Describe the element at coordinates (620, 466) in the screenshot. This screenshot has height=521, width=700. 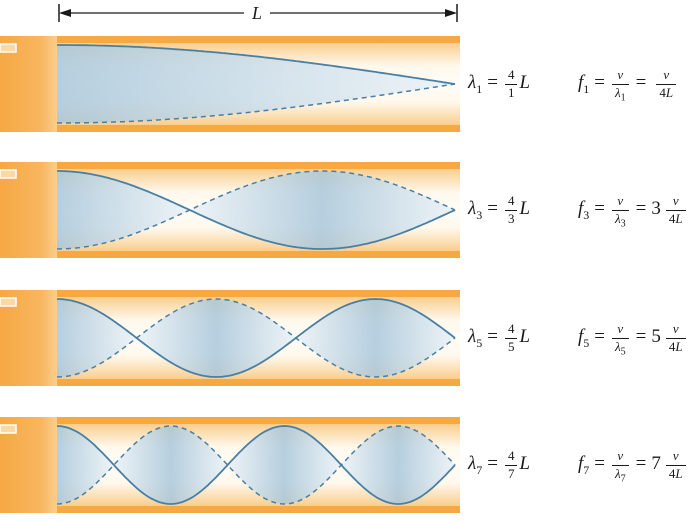
I see `fraction: v λ7` at that location.